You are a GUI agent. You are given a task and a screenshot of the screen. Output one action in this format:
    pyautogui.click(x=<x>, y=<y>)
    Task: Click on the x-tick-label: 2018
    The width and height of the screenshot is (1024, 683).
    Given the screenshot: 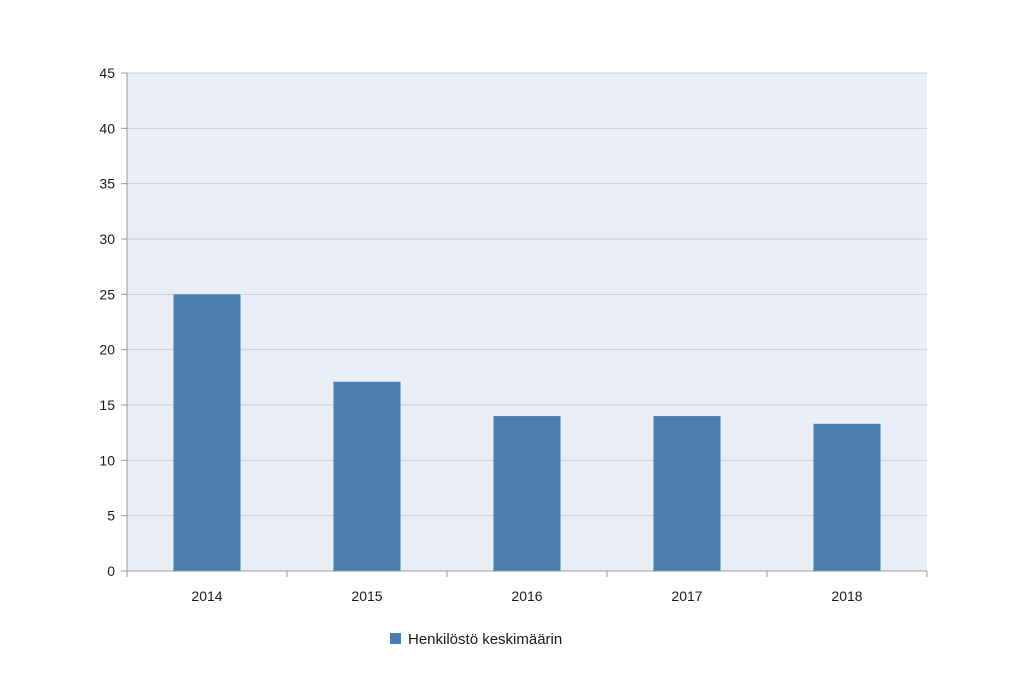 What is the action you would take?
    pyautogui.click(x=846, y=596)
    